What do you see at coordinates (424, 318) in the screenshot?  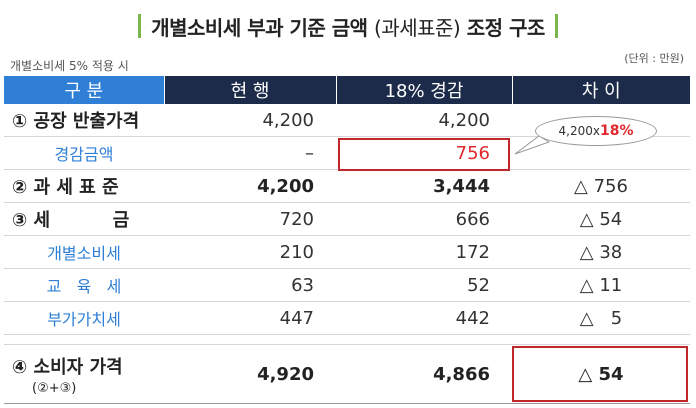 I see `cell-reduced: 442` at bounding box center [424, 318].